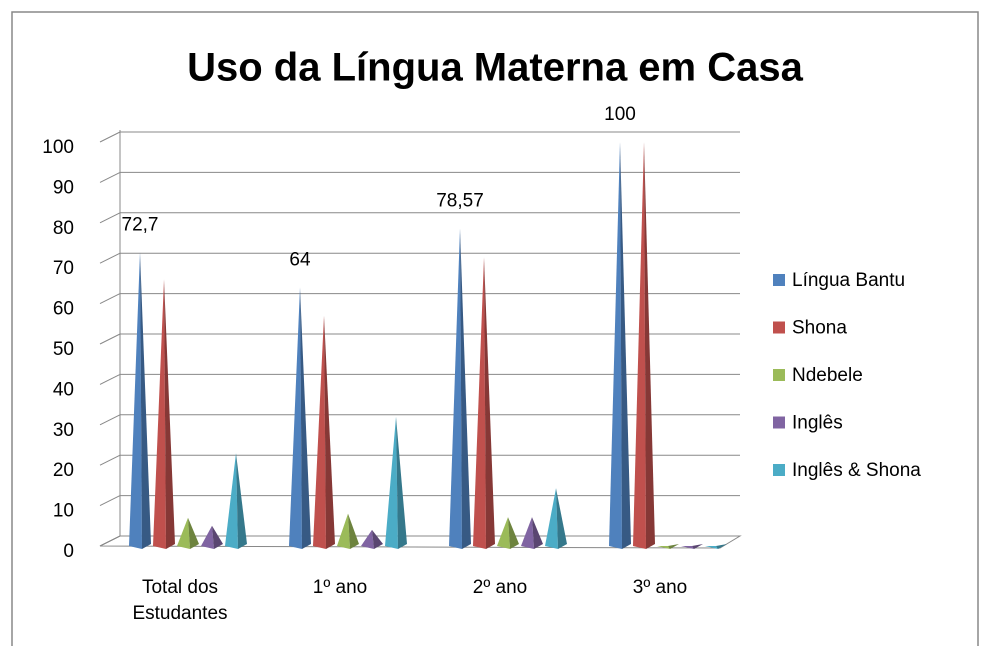  What do you see at coordinates (58, 147) in the screenshot?
I see `y-tick-label: 100` at bounding box center [58, 147].